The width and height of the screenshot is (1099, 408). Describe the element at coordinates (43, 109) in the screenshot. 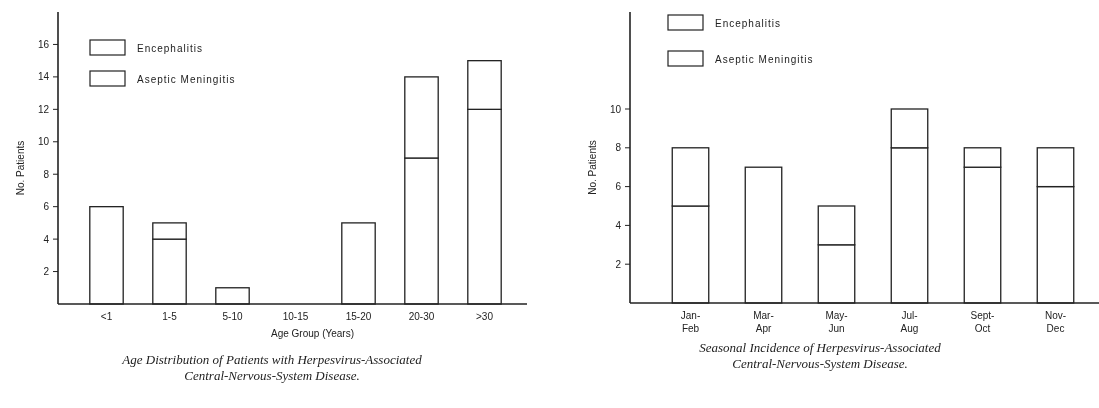

I see `y-tick-label: 12` at that location.